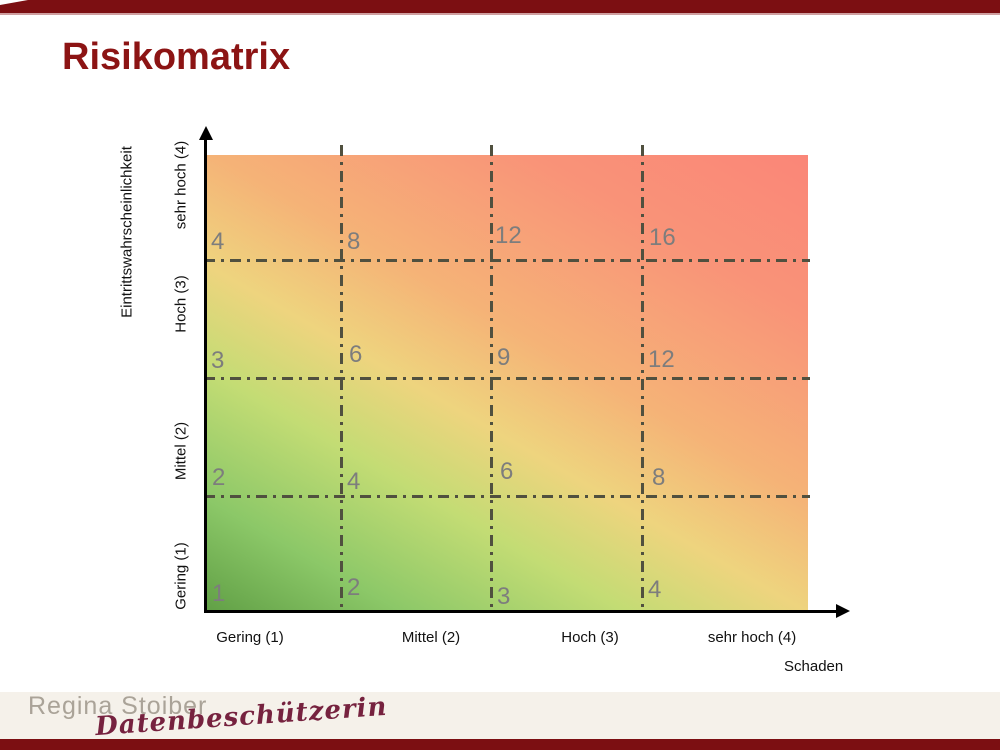 This screenshot has height=750, width=1000. Describe the element at coordinates (520, 611) in the screenshot. I see `x-axis-line` at that location.